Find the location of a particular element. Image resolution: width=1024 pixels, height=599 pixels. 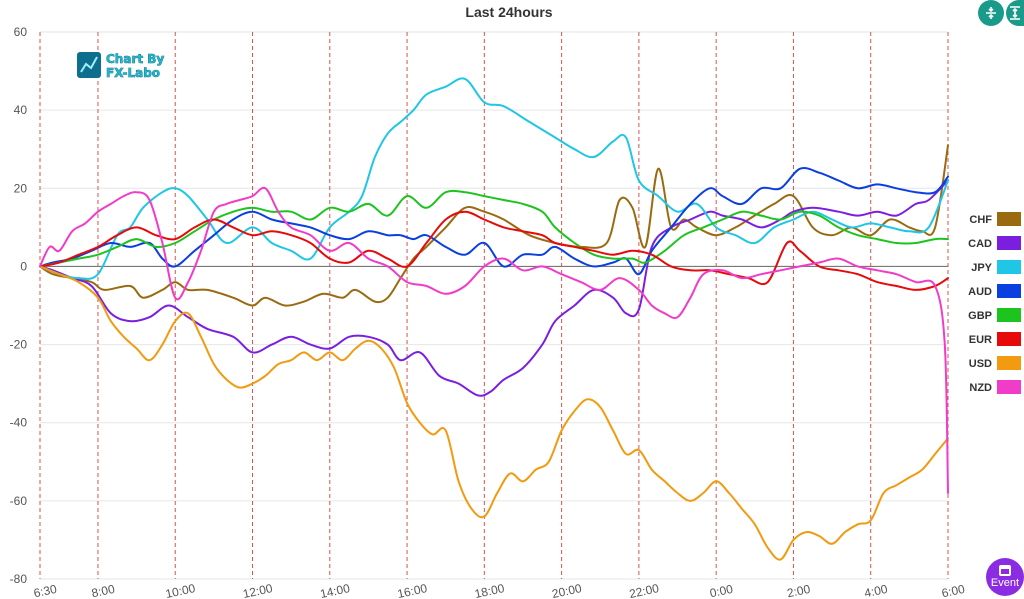

legend-label-eur: EUR is located at coordinates (980, 340).